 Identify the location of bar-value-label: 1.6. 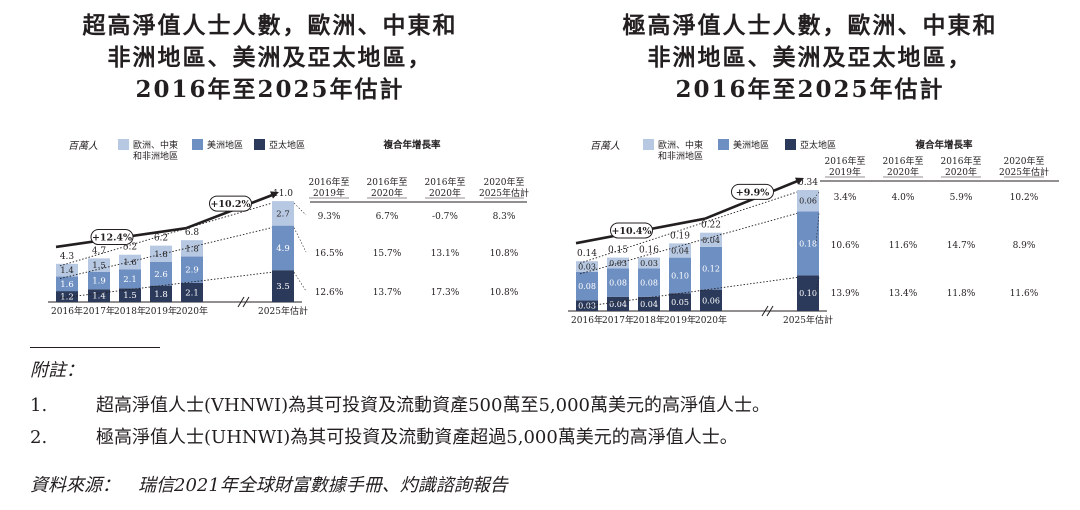
(67, 285).